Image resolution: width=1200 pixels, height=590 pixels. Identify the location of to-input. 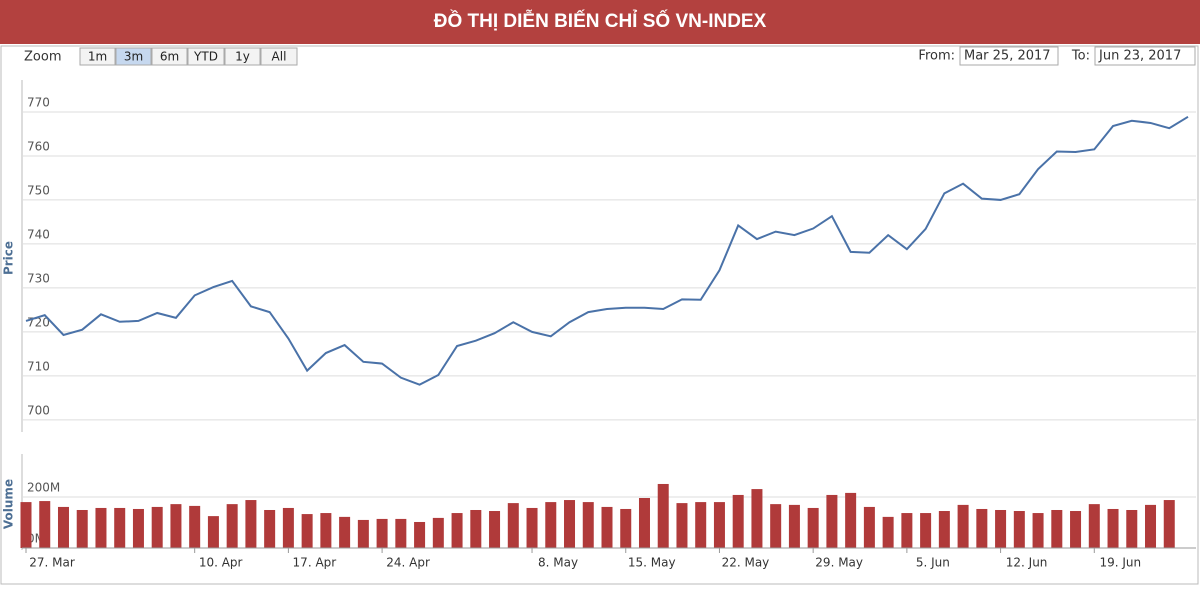
(1145, 56).